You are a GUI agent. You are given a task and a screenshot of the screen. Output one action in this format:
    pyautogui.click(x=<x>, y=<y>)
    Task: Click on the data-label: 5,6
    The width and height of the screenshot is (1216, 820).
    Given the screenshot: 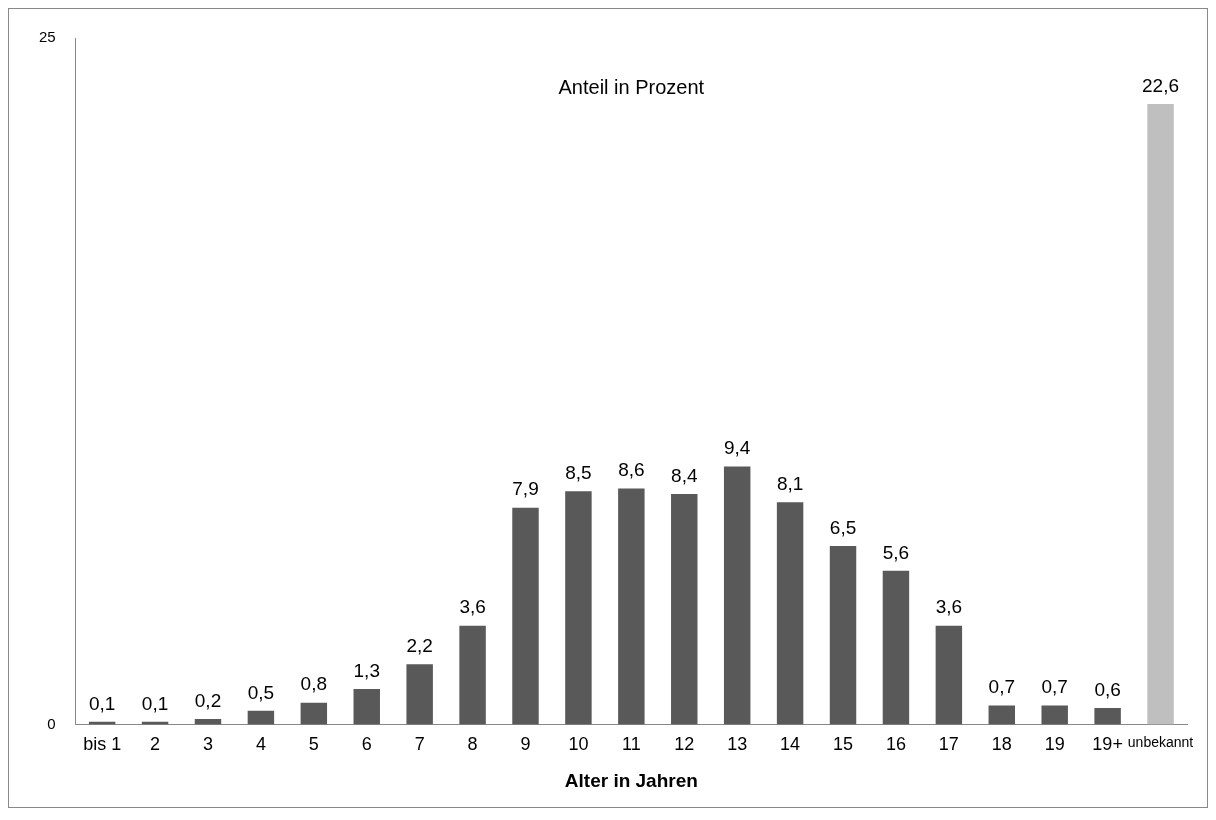 What is the action you would take?
    pyautogui.click(x=896, y=552)
    